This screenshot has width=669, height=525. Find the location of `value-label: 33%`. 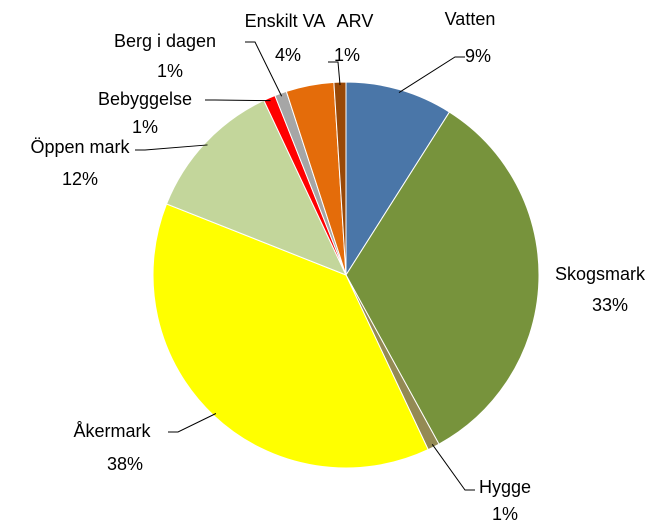

value-label: 33% is located at coordinates (610, 305).